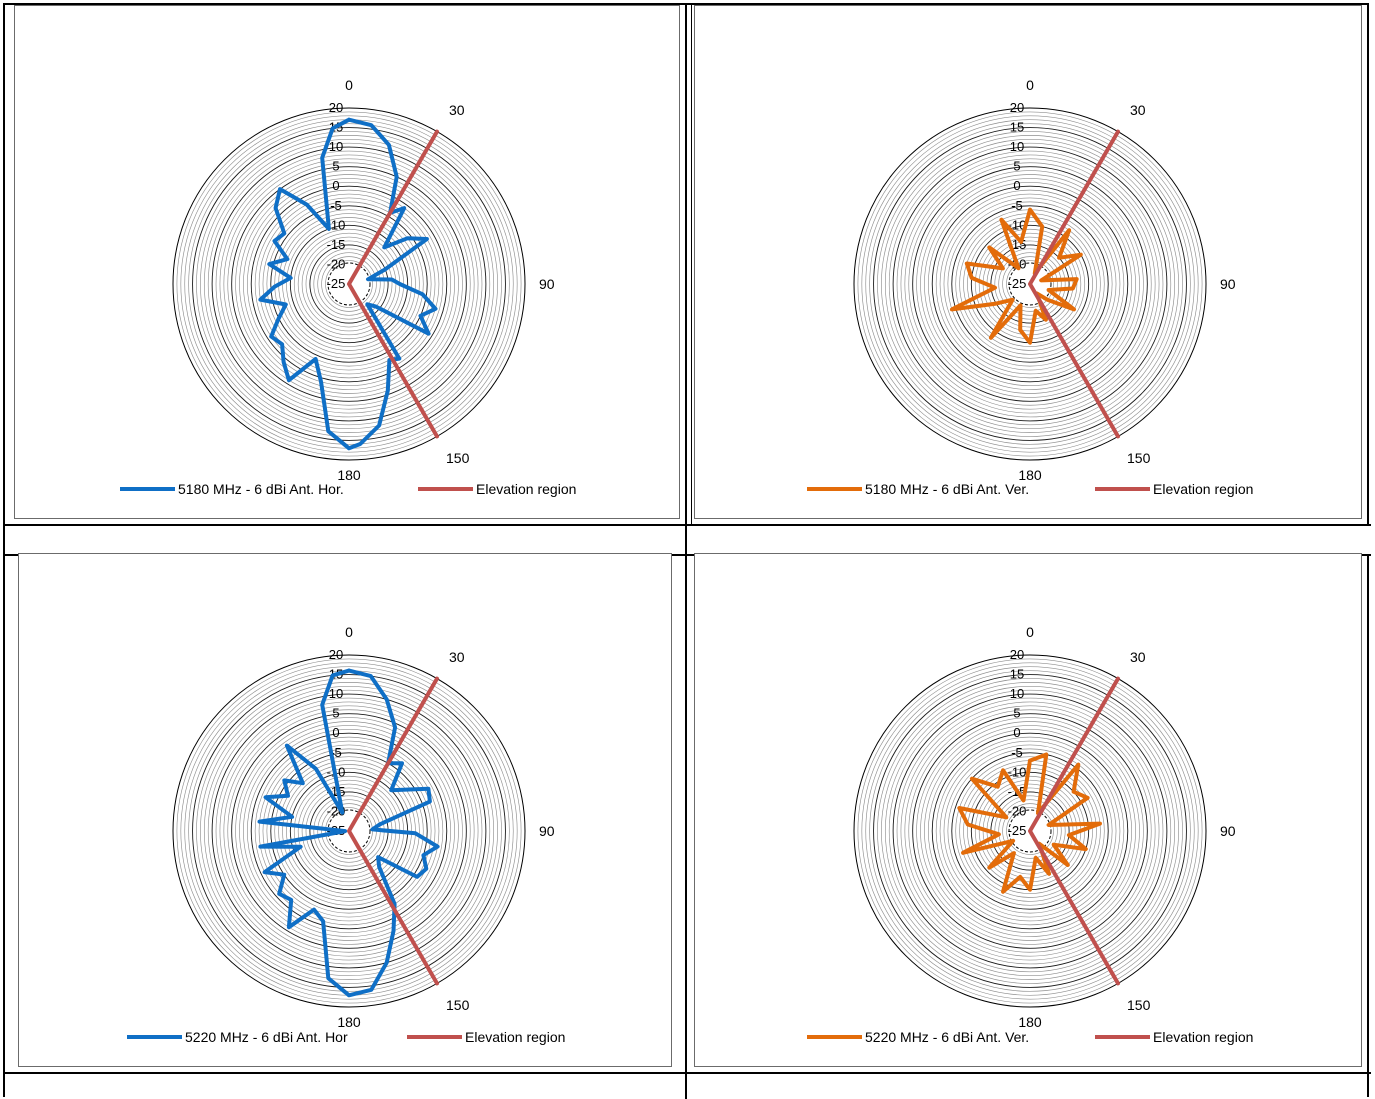  I want to click on empty-table-cell, so click(1029, 540).